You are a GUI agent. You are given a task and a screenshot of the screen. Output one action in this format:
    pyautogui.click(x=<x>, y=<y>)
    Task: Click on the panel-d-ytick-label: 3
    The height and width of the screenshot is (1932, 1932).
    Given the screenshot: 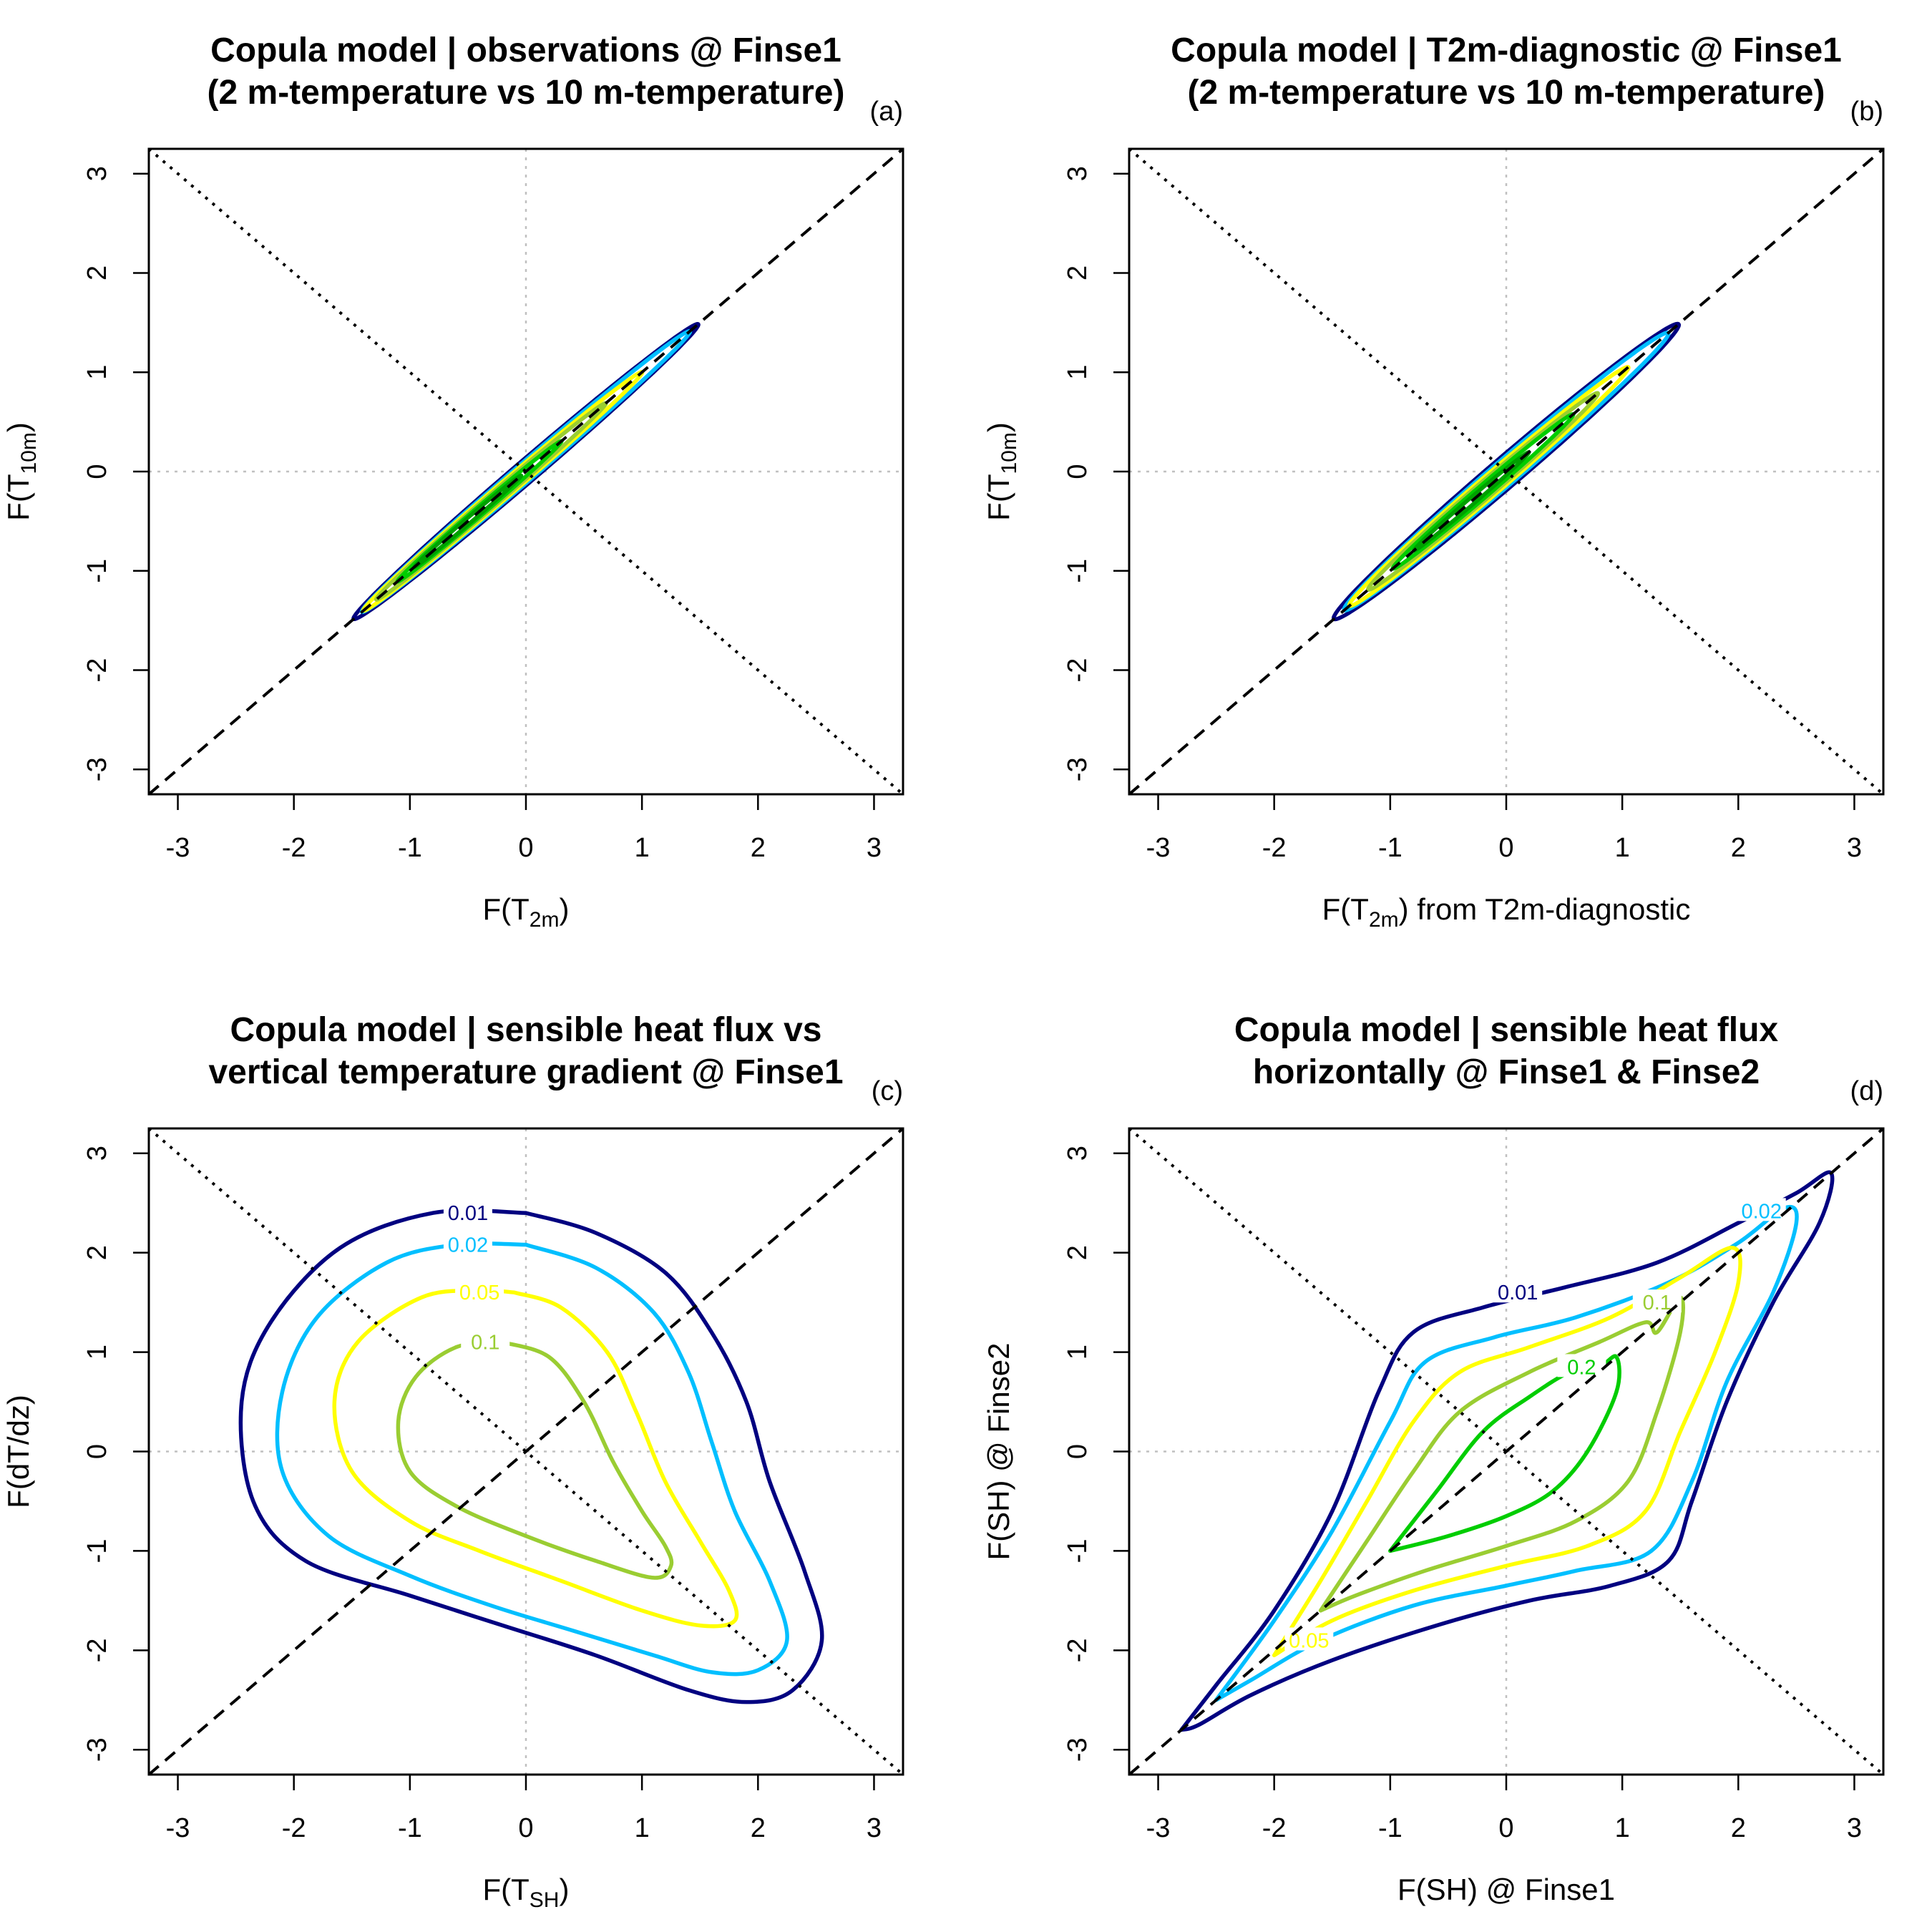 What is the action you would take?
    pyautogui.click(x=1078, y=1153)
    